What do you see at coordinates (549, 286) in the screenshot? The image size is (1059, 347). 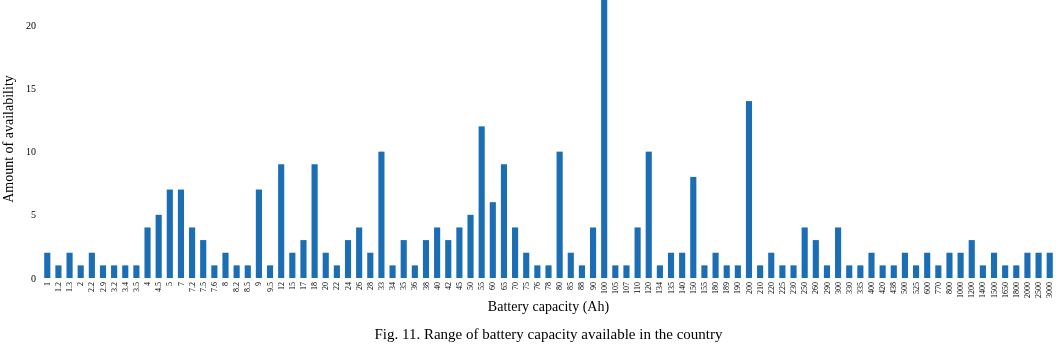 I see `x-tick-label: 78` at bounding box center [549, 286].